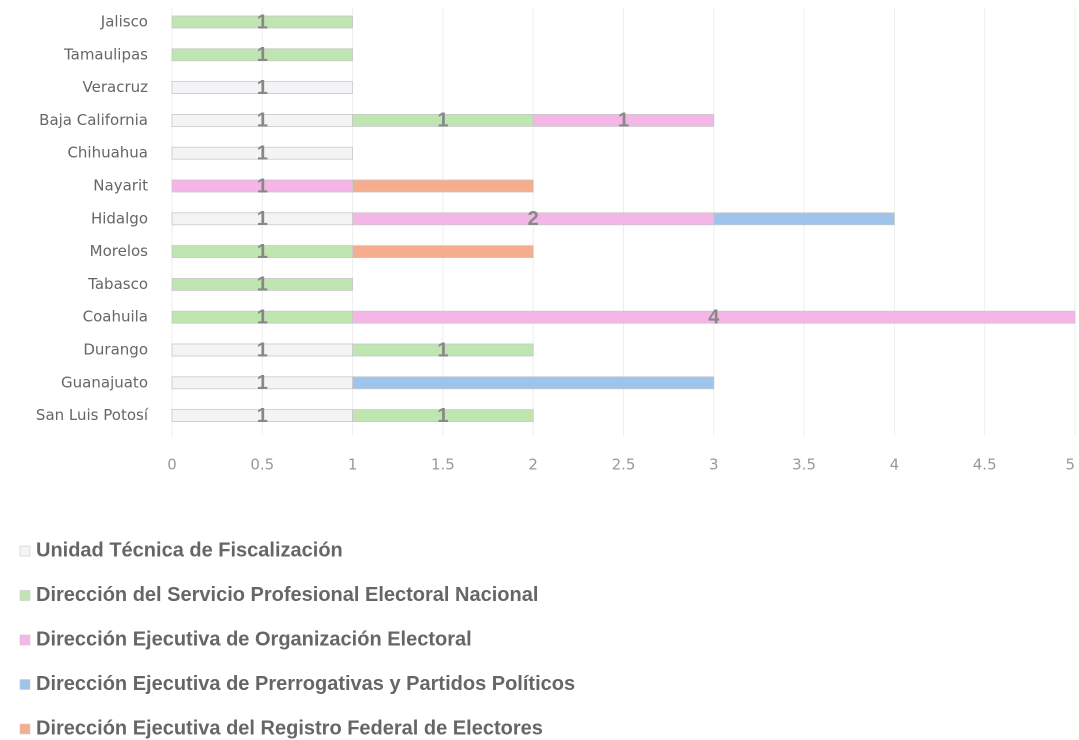 This screenshot has width=1079, height=740. Describe the element at coordinates (115, 317) in the screenshot. I see `y-tick-label: Coahuila` at that location.